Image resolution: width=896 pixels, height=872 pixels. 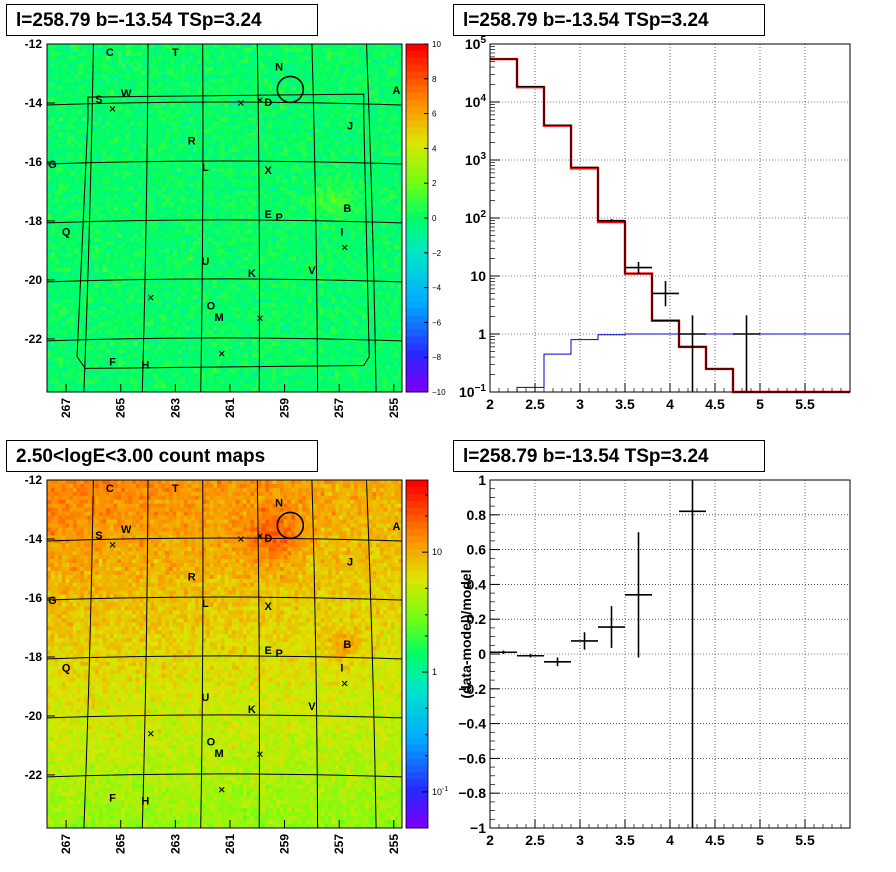 What do you see at coordinates (437, 357) in the screenshot?
I see `colorbar-tick-label: −8` at bounding box center [437, 357].